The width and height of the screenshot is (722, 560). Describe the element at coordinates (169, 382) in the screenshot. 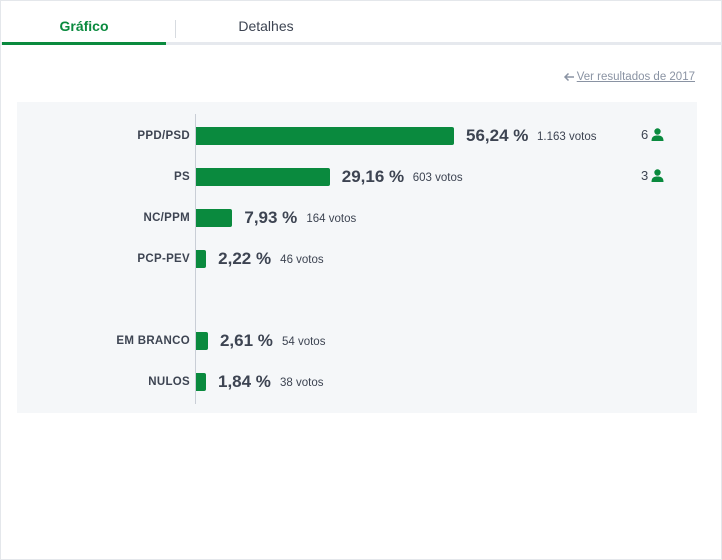

I see `bar-label: NULOS` at that location.